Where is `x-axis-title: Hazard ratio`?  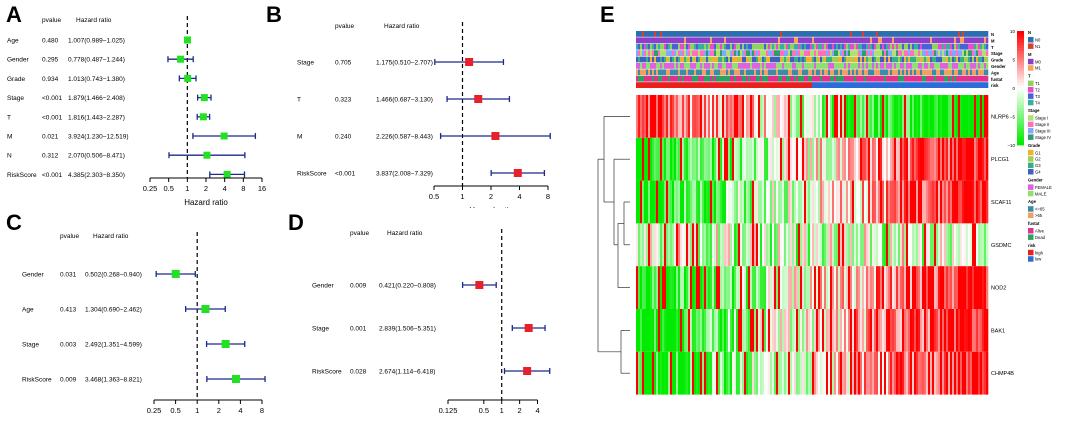
x-axis-title: Hazard ratio is located at coordinates (206, 202).